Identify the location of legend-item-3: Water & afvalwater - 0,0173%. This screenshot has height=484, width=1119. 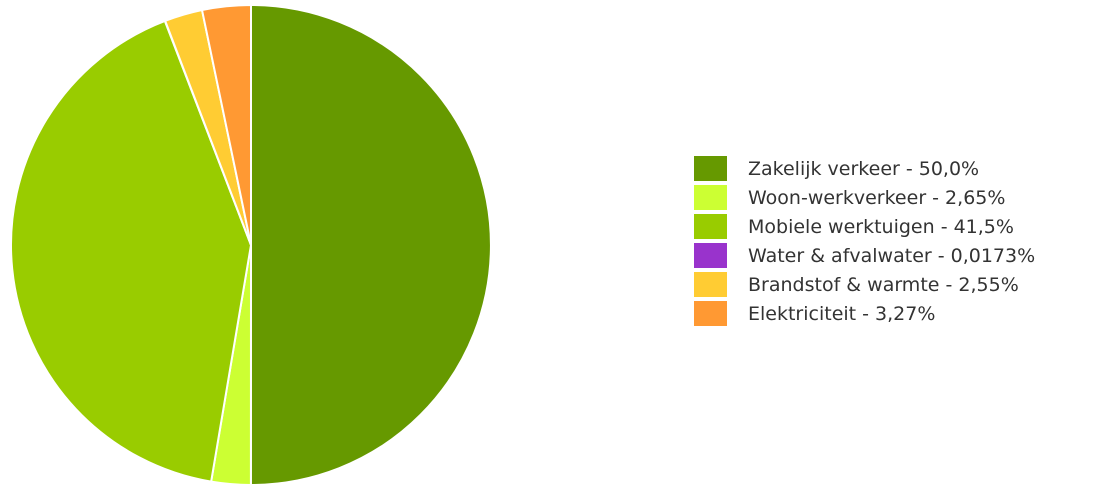
(864, 255).